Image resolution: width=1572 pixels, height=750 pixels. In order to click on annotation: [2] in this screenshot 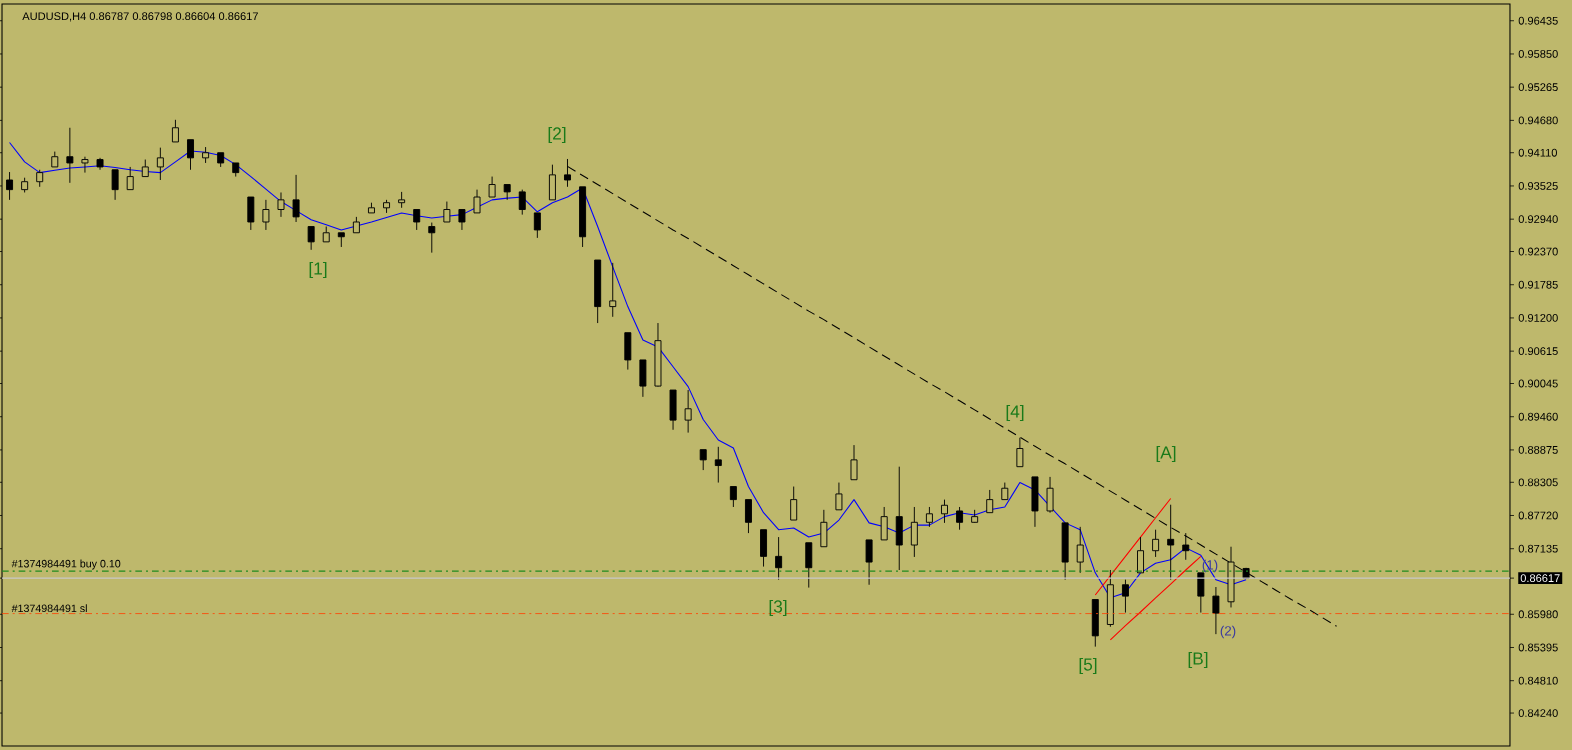, I will do `click(557, 135)`.